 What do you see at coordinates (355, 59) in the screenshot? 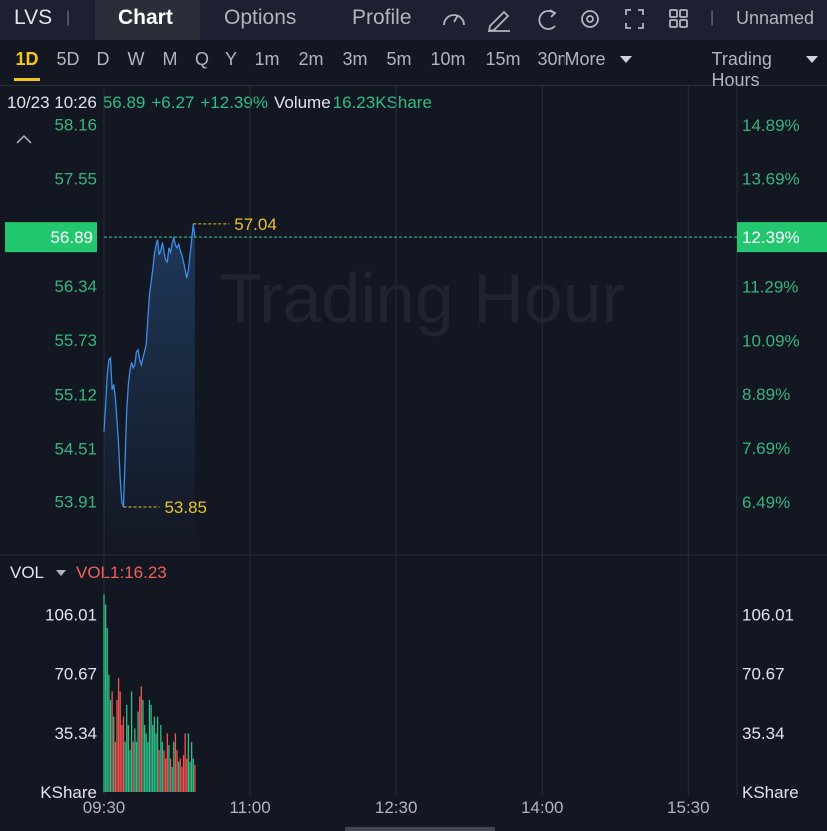
I see `period-button: 3m` at bounding box center [355, 59].